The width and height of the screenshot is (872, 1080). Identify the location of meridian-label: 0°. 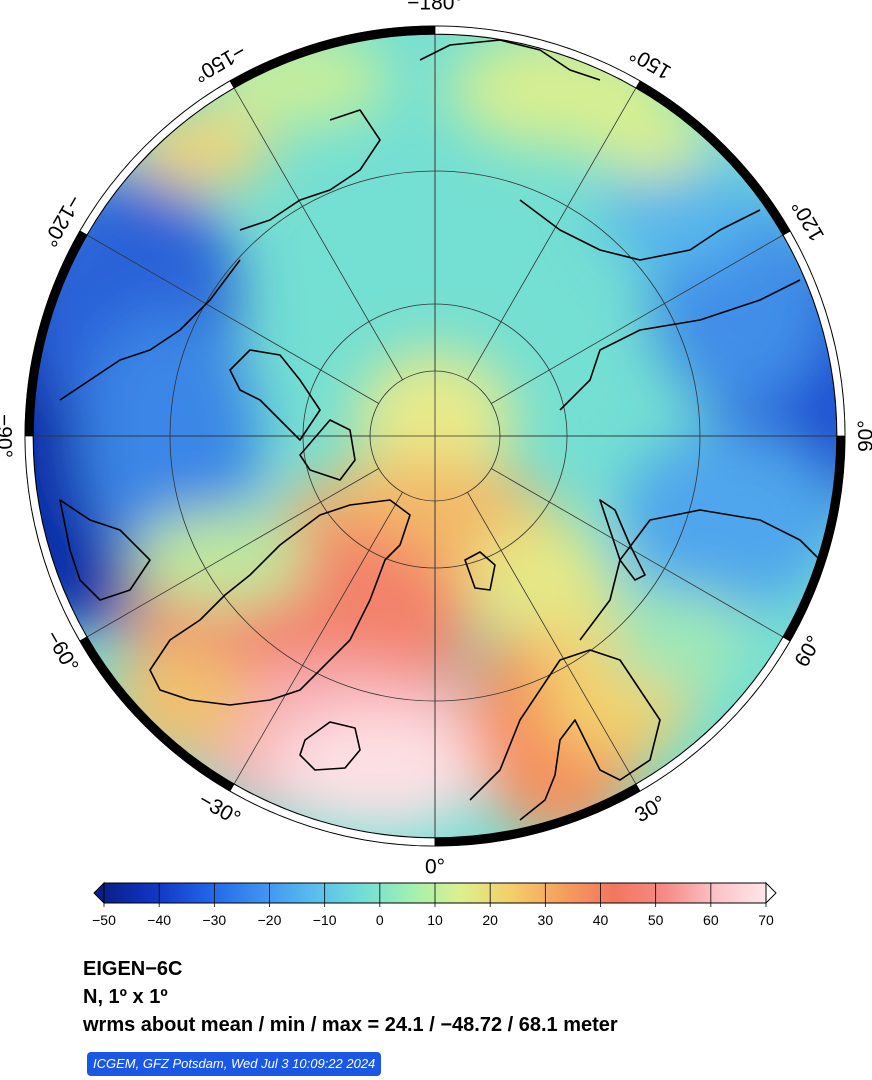
(435, 867).